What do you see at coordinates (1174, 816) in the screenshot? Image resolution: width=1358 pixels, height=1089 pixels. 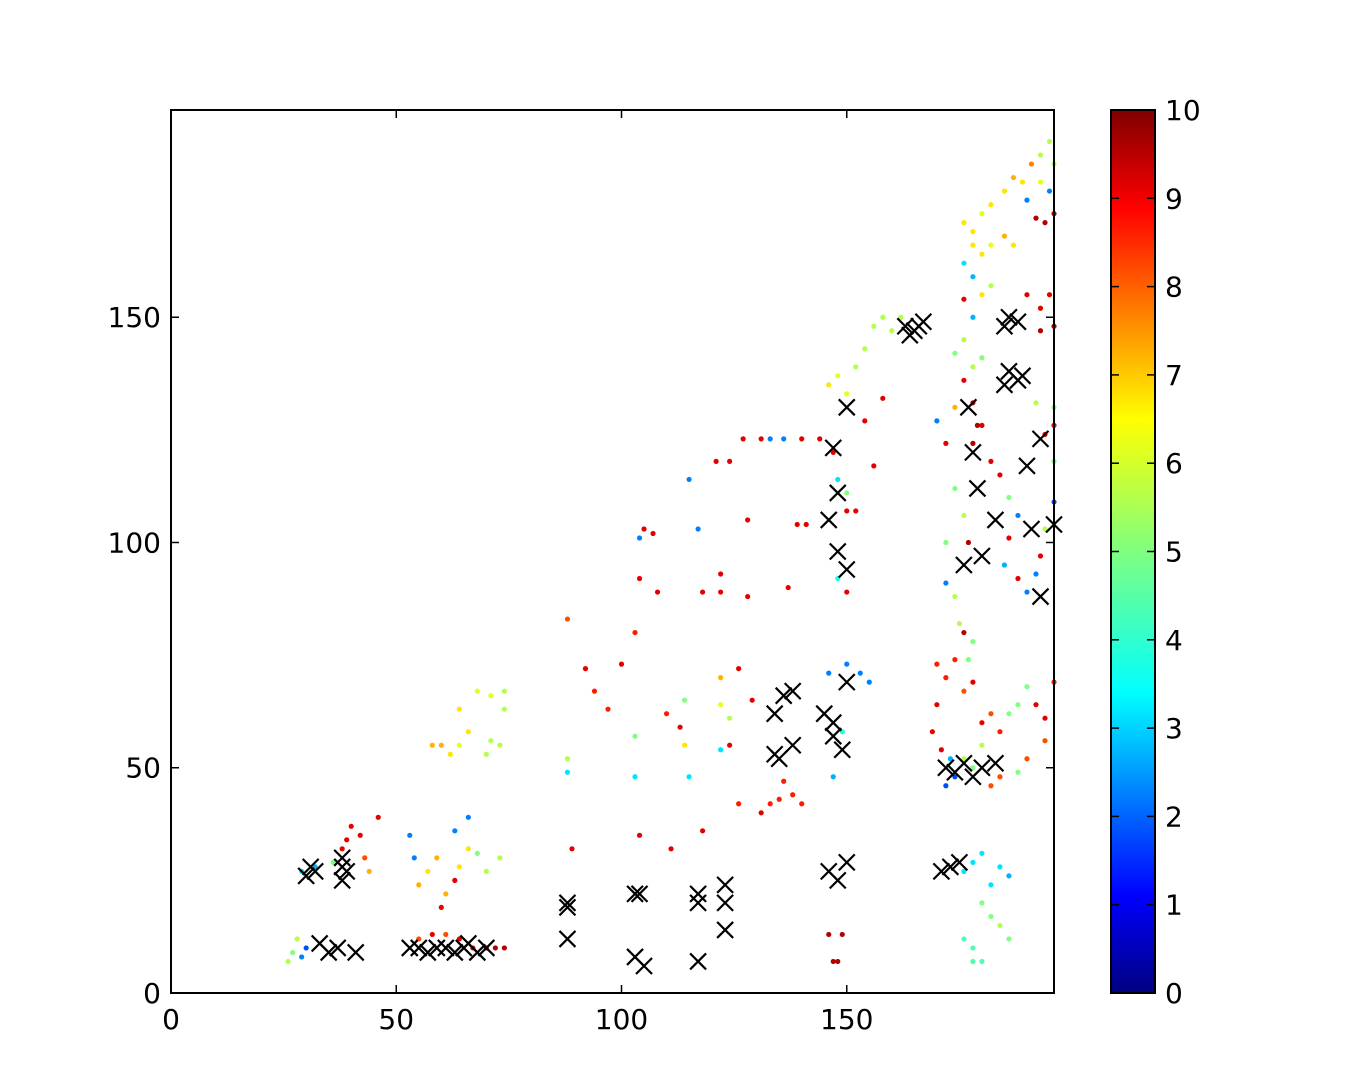 I see `colorbar-tick-label: 2` at bounding box center [1174, 816].